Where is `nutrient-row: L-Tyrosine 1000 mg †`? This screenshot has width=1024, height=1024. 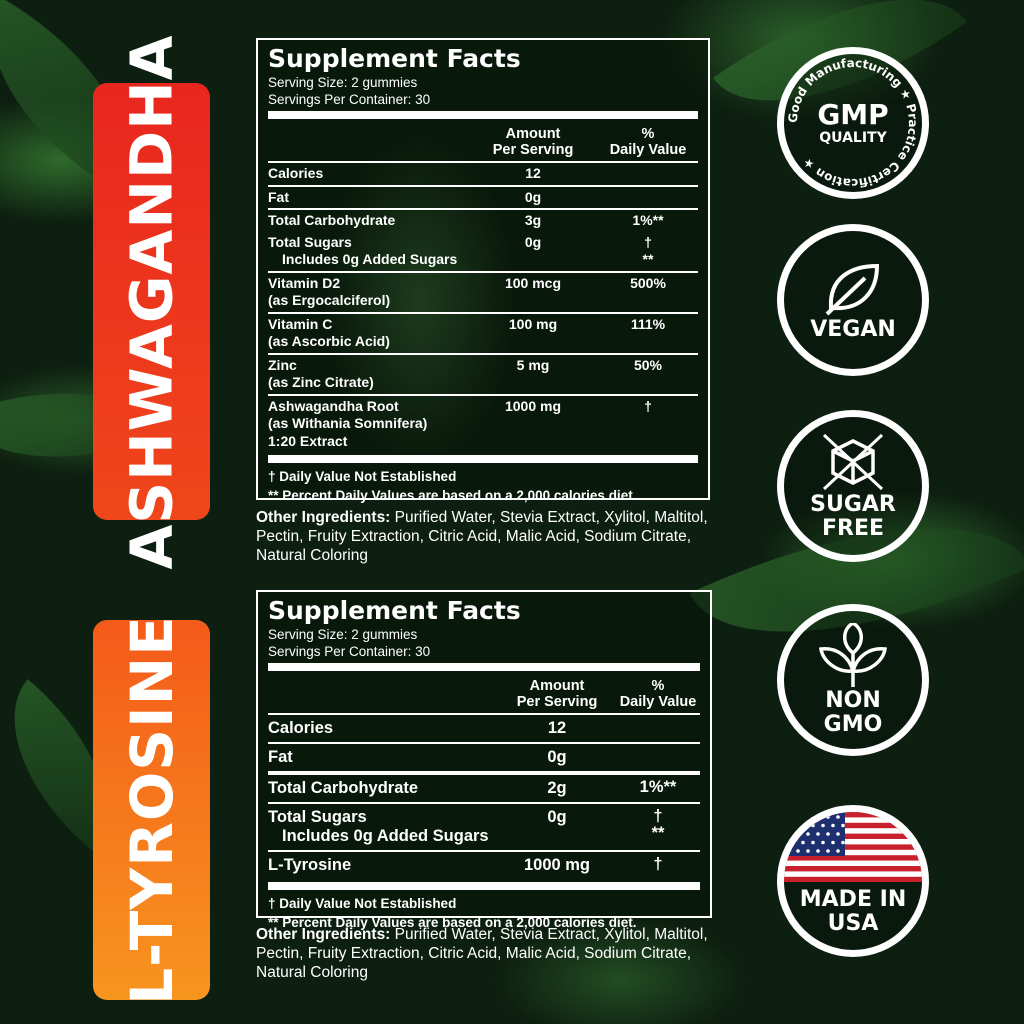
nutrient-row: L-Tyrosine 1000 mg † is located at coordinates (484, 865).